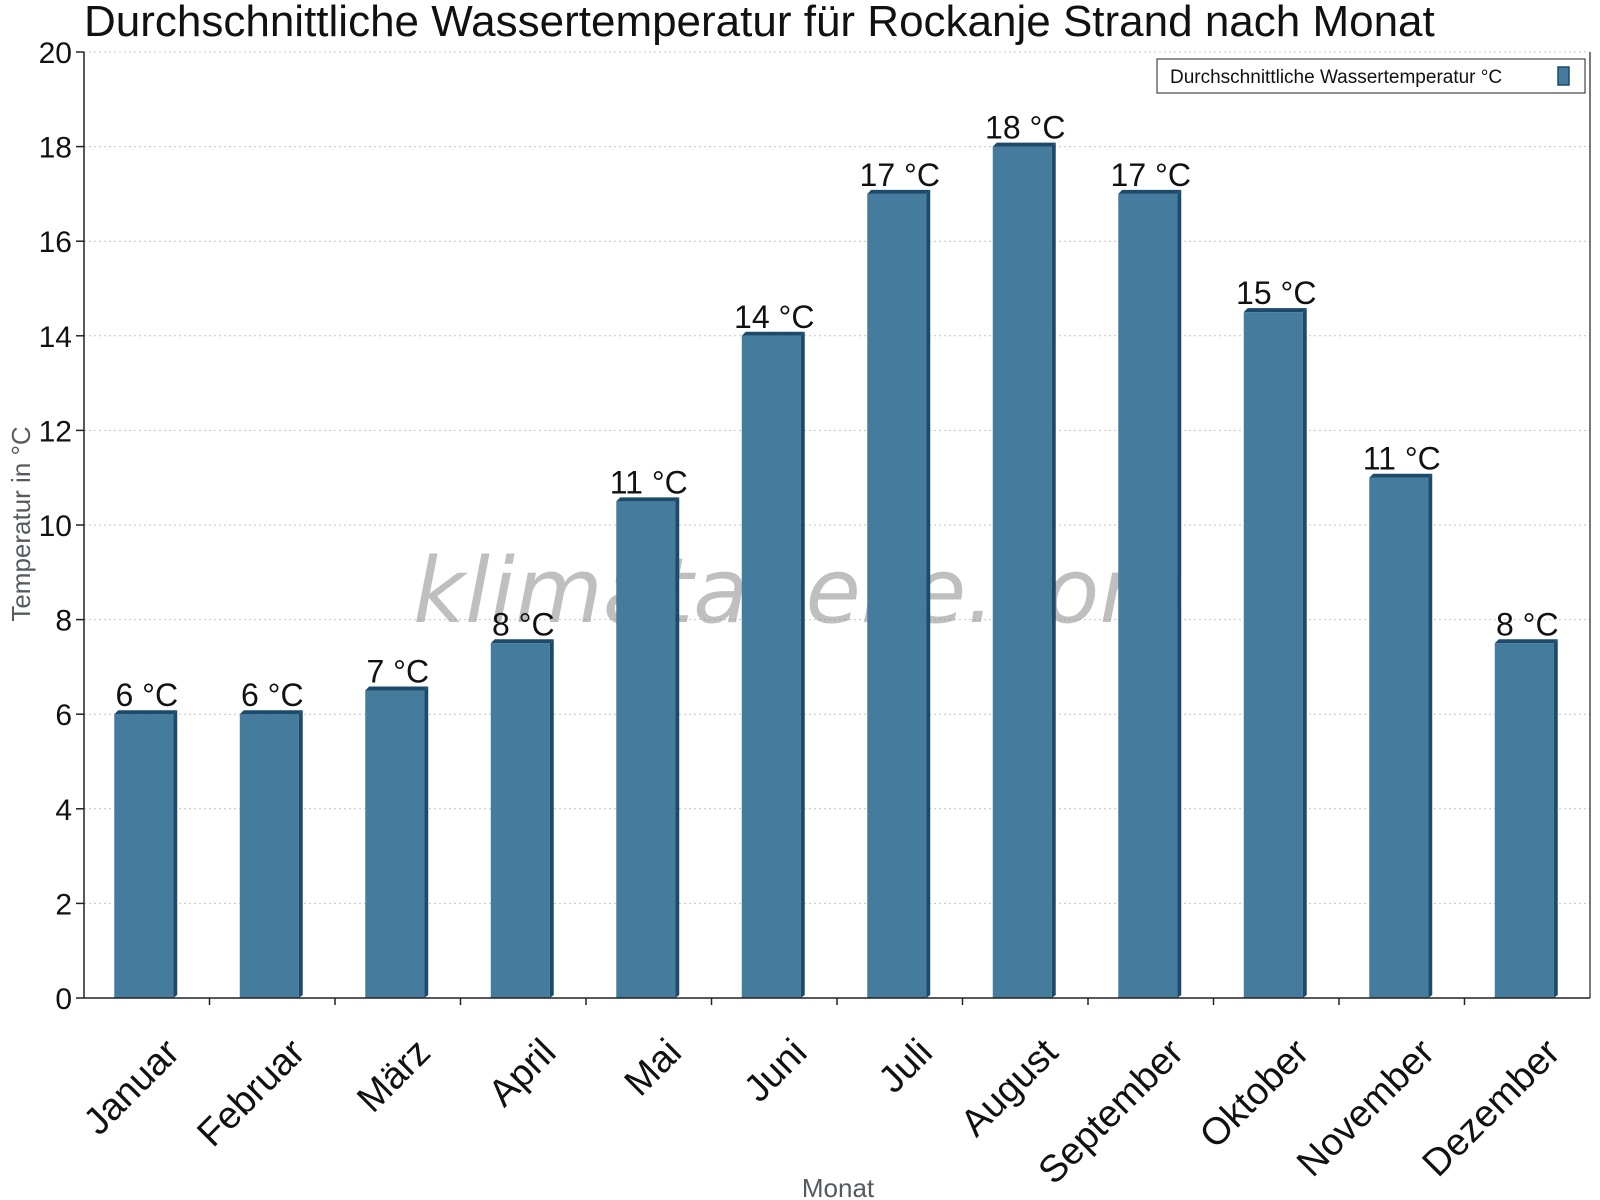  Describe the element at coordinates (1255, 1094) in the screenshot. I see `x-tick-label: Oktober` at that location.